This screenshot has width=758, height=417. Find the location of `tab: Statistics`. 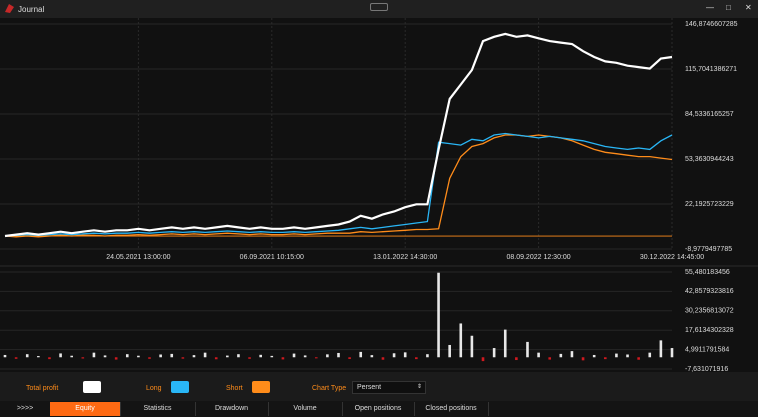

tab: Statistics is located at coordinates (158, 409).